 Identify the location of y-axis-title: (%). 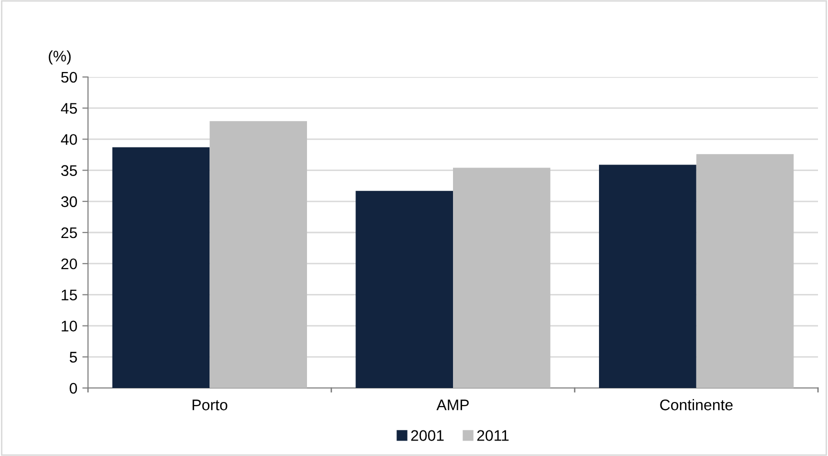
(59, 57).